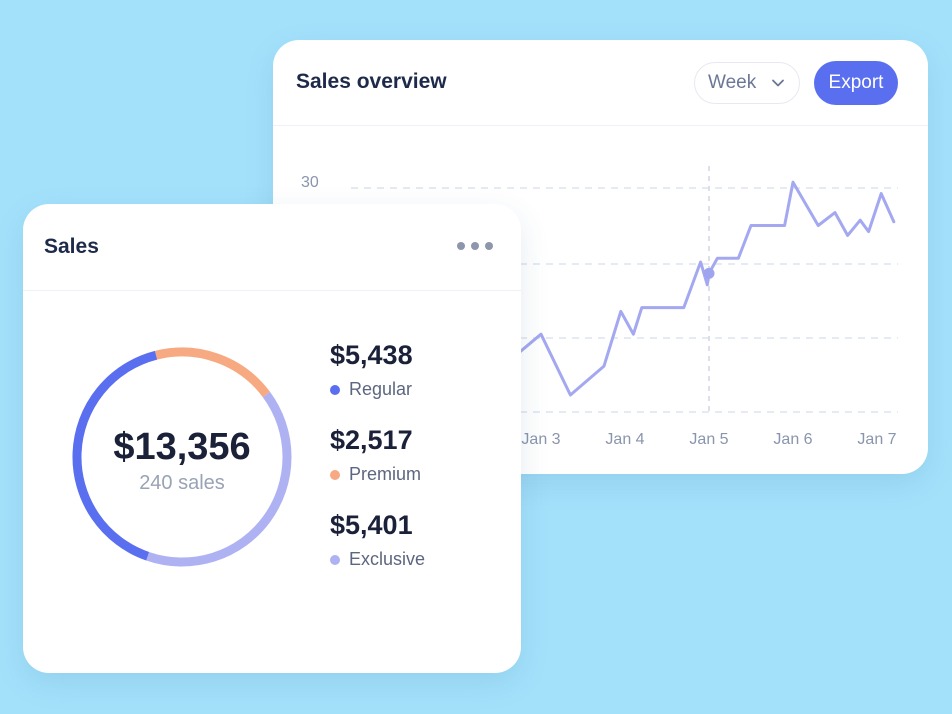 The height and width of the screenshot is (714, 952). I want to click on legend-item-premium: $2,517 Premium, so click(375, 455).